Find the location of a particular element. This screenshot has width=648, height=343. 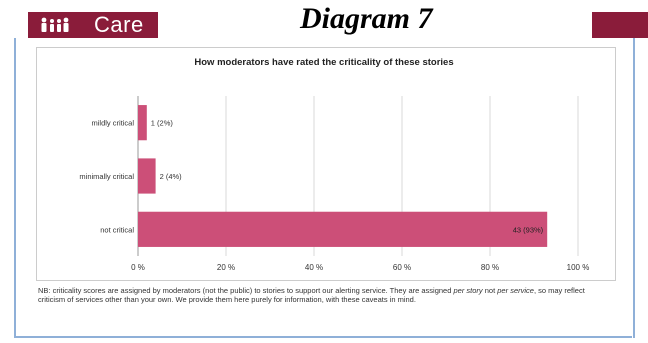

footnote-part2: not is located at coordinates (490, 290).